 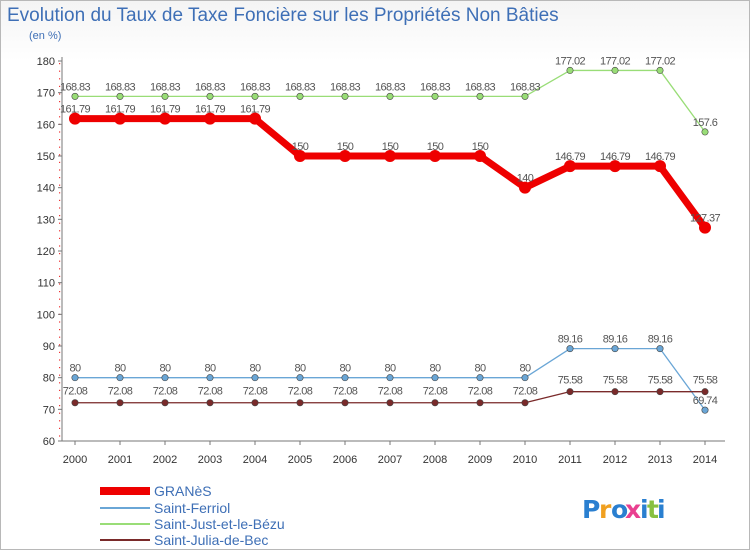 What do you see at coordinates (120, 460) in the screenshot?
I see `x-tick-label: 2001` at bounding box center [120, 460].